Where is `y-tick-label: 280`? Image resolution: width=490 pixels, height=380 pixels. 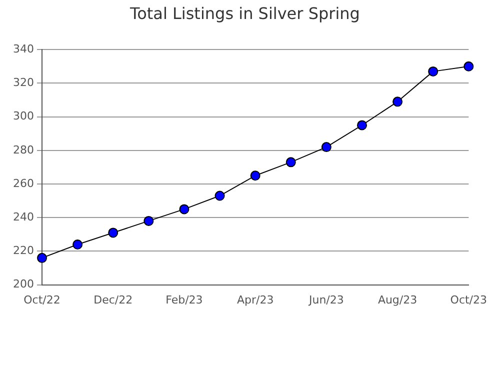 y-tick-label: 280 is located at coordinates (23, 149).